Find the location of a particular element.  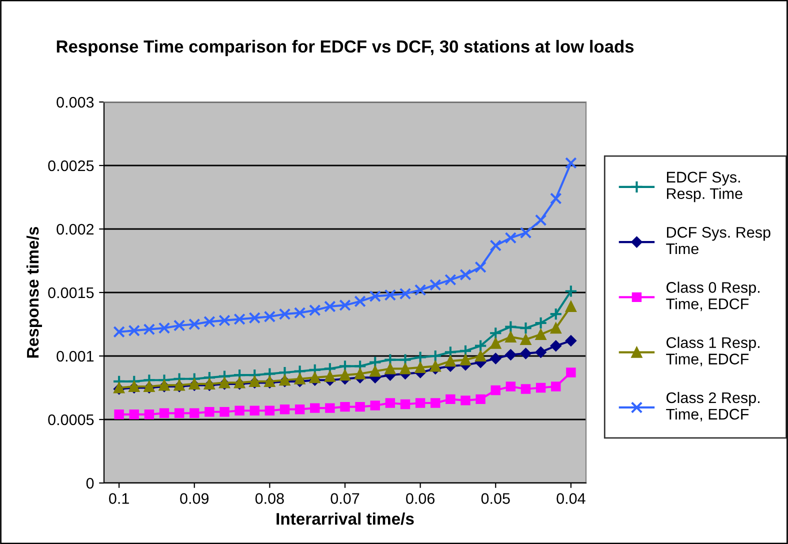

y-tick-label: 0.0005 is located at coordinates (71, 420).